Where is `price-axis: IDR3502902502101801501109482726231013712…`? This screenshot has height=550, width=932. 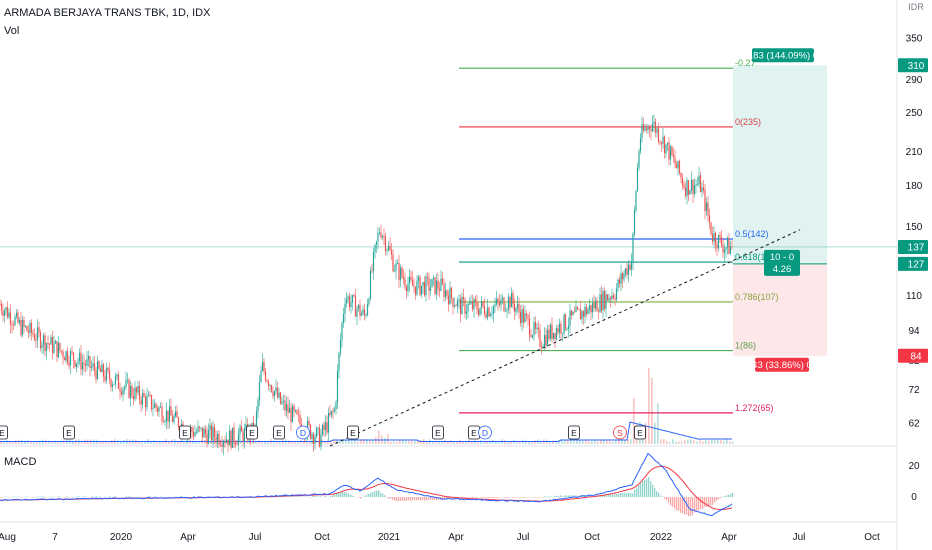 price-axis: IDR3502902502101801501109482726231013712… is located at coordinates (913, 252).